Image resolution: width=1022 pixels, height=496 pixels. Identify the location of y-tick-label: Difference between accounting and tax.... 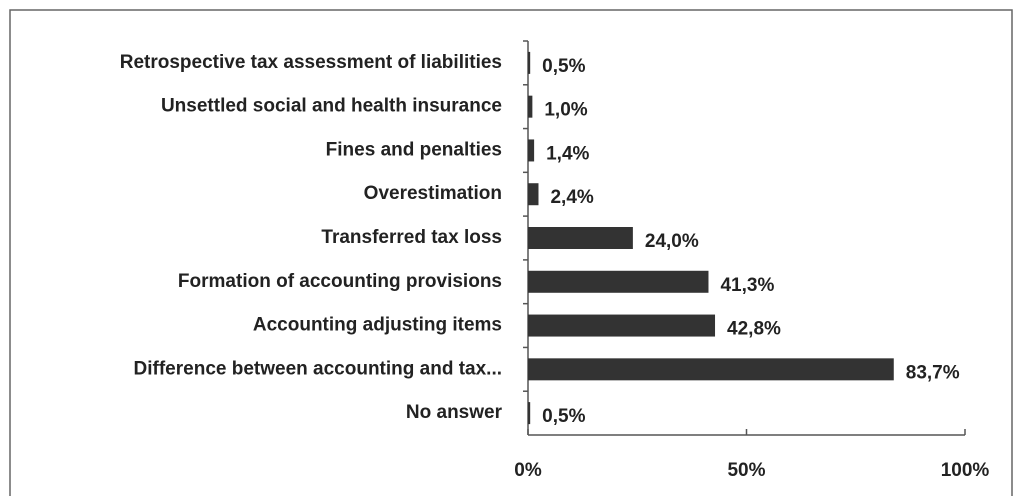
(318, 368).